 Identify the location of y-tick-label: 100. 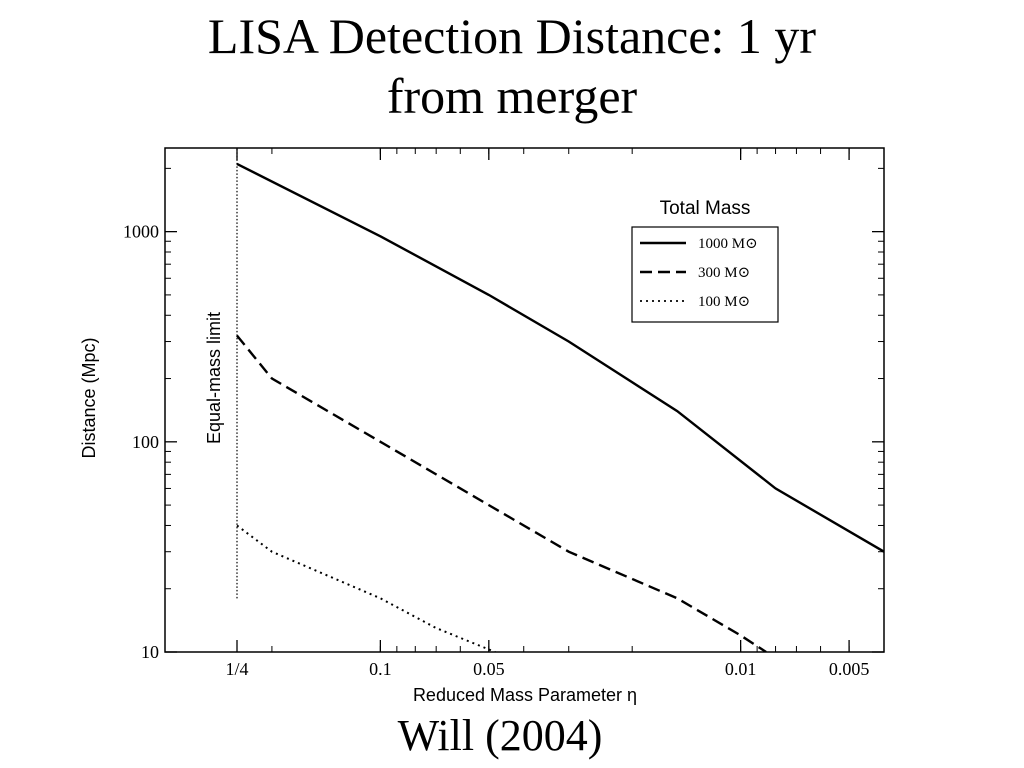
(145, 442).